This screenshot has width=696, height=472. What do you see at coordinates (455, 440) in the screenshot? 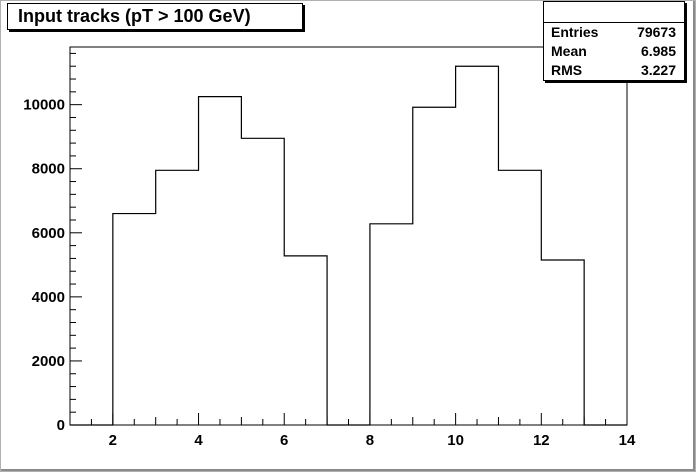
I see `x-tick-label: 10` at bounding box center [455, 440].